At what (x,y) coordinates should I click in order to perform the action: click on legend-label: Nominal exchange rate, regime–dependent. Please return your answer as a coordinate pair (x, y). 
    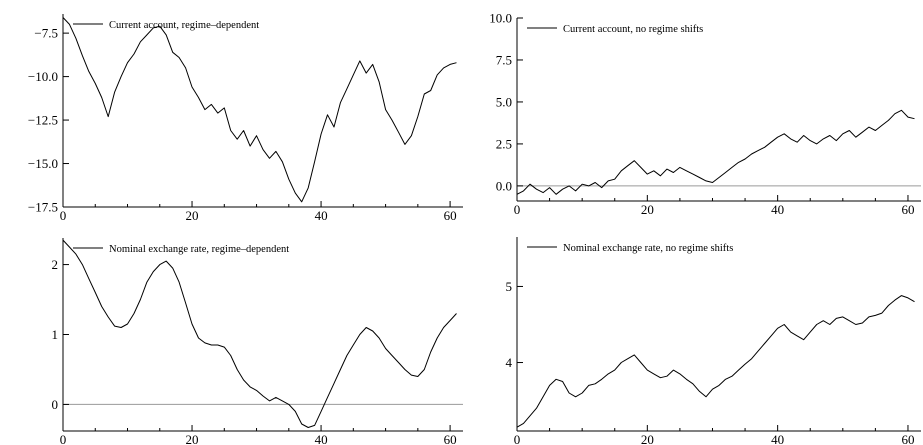
    Looking at the image, I should click on (199, 249).